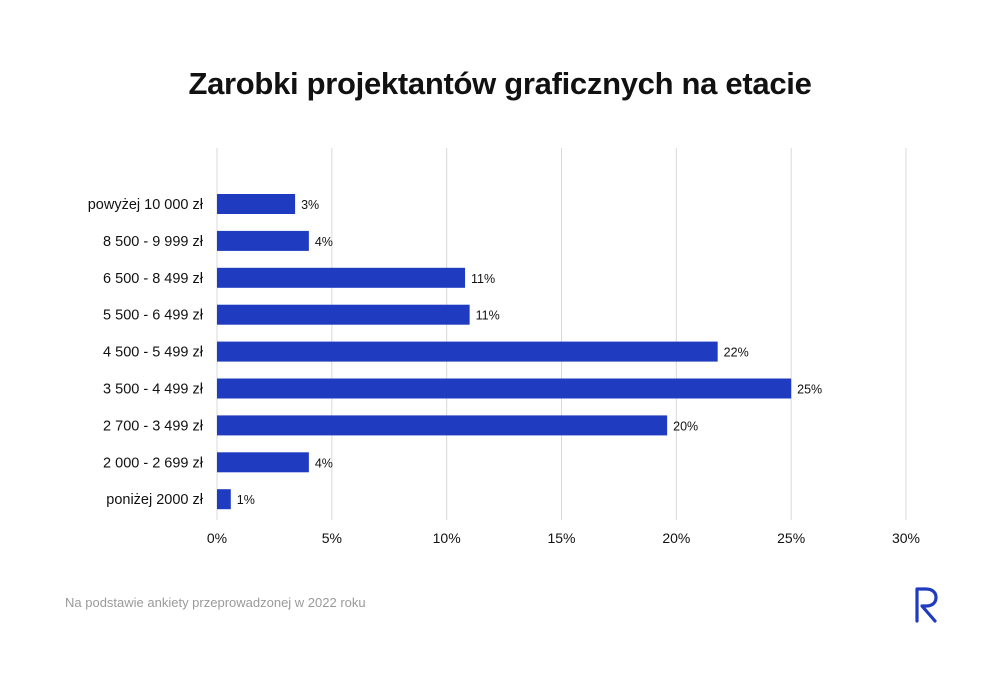 Image resolution: width=1000 pixels, height=684 pixels. Describe the element at coordinates (561, 538) in the screenshot. I see `x-tick-label: 15%` at that location.